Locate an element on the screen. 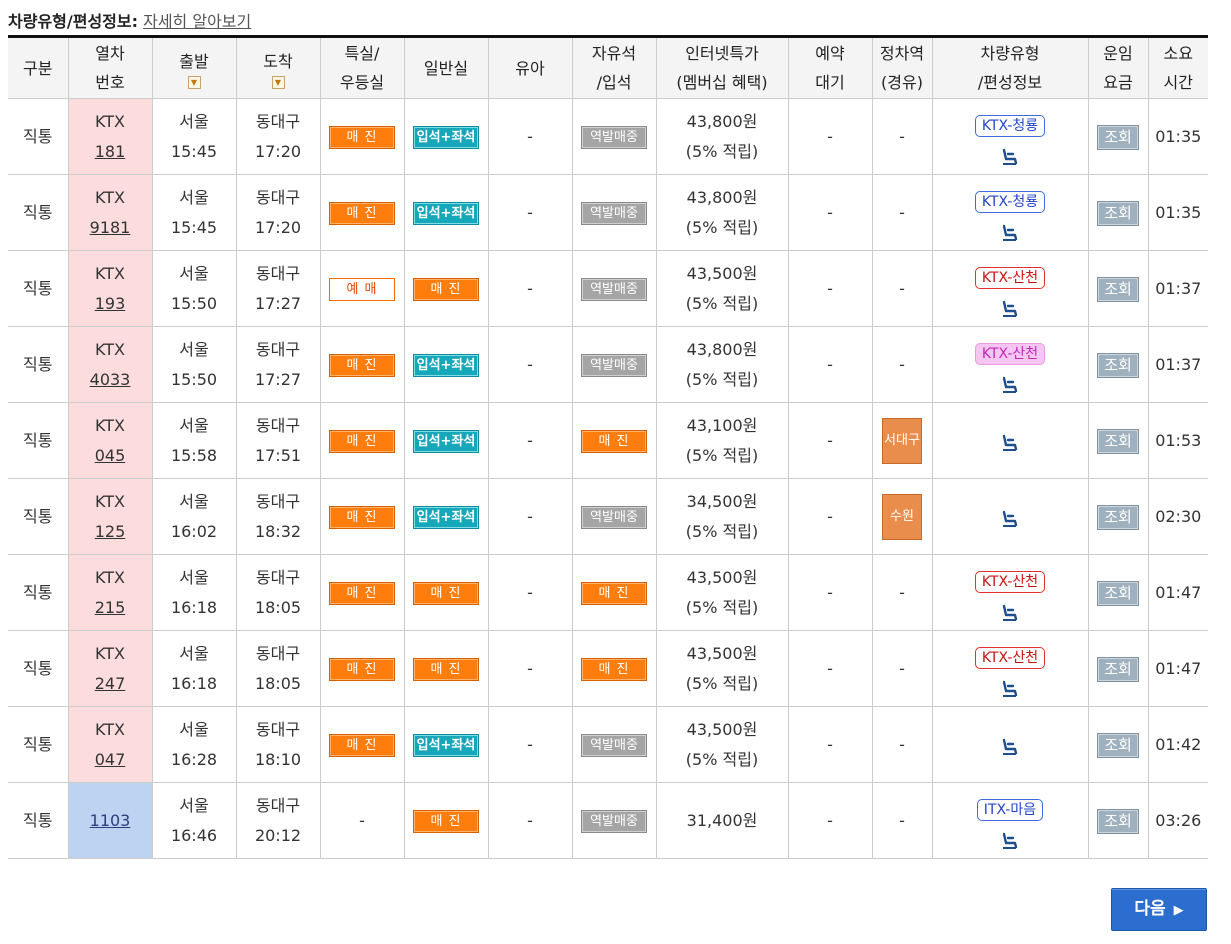  internet-price: 43,100원 is located at coordinates (722, 425).